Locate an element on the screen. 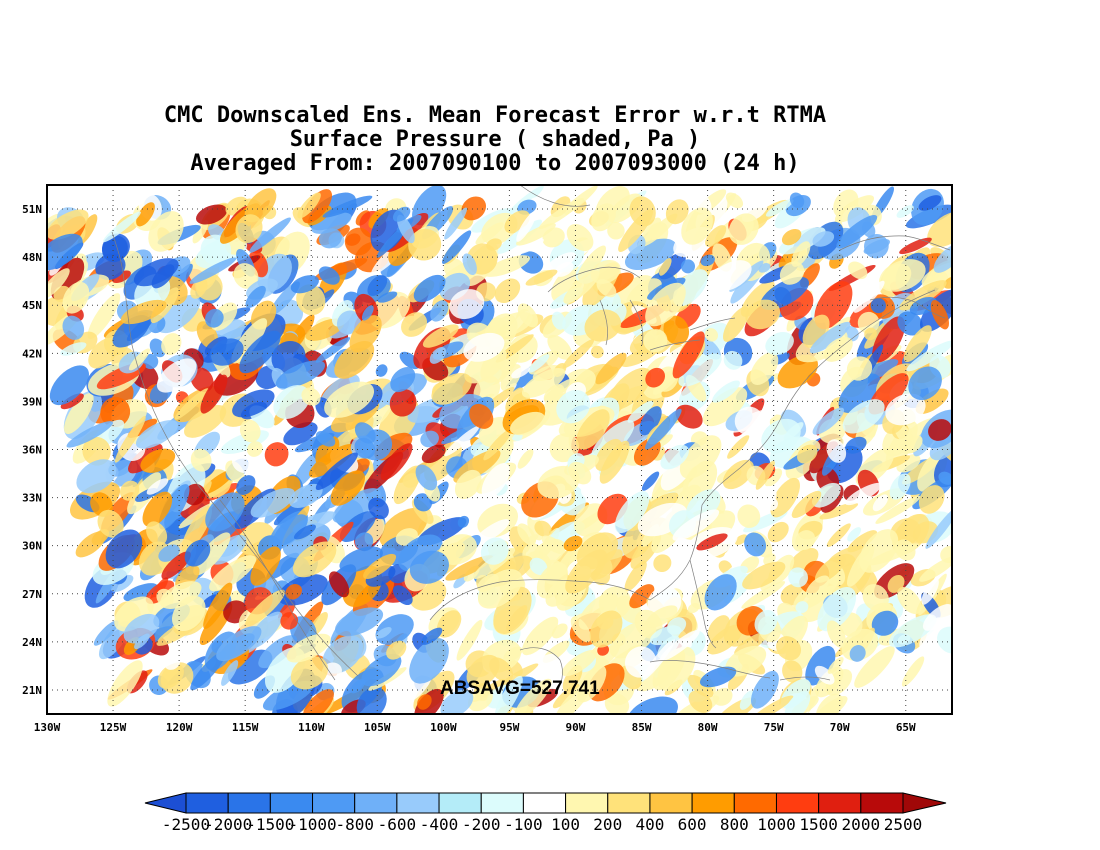 This screenshot has width=1100, height=850. lon-label: 95W is located at coordinates (509, 727).